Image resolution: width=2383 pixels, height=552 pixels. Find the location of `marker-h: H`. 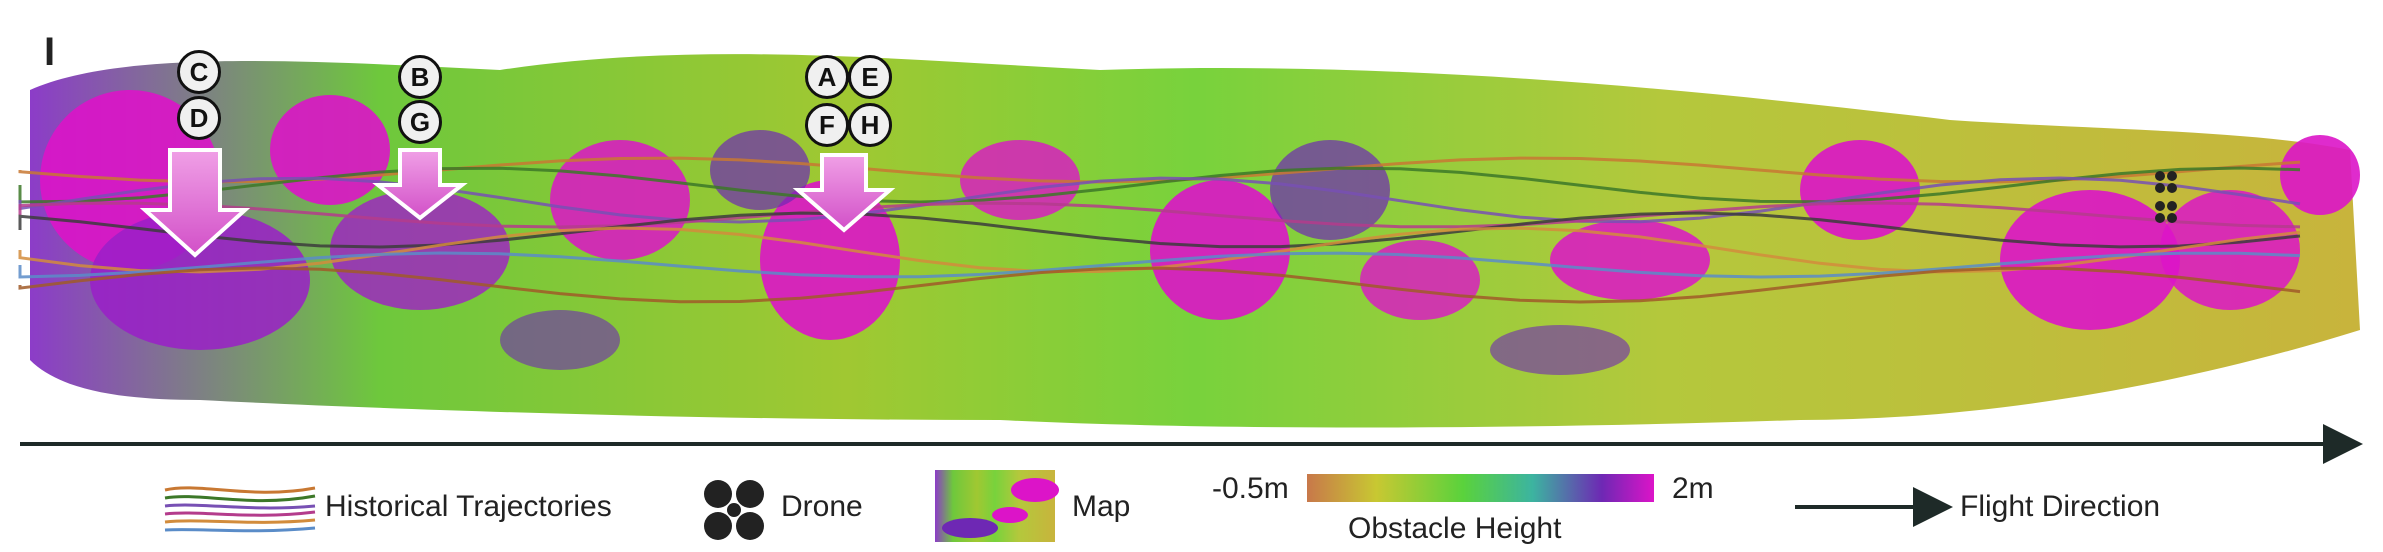

marker-h: H is located at coordinates (870, 125).